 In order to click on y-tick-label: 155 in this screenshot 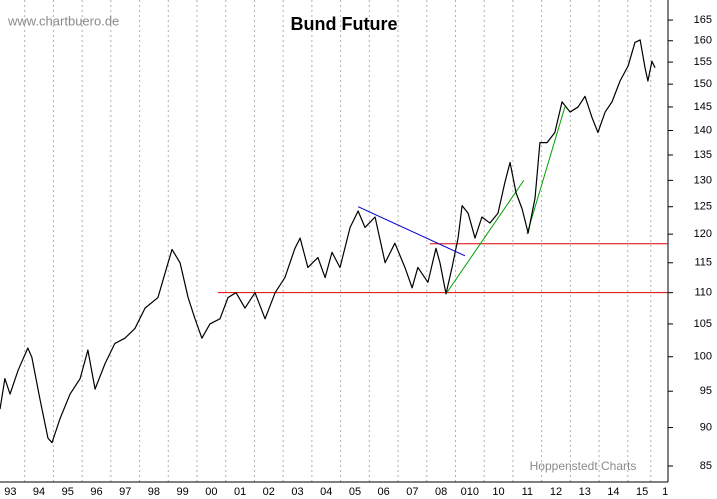, I will do `click(703, 62)`.